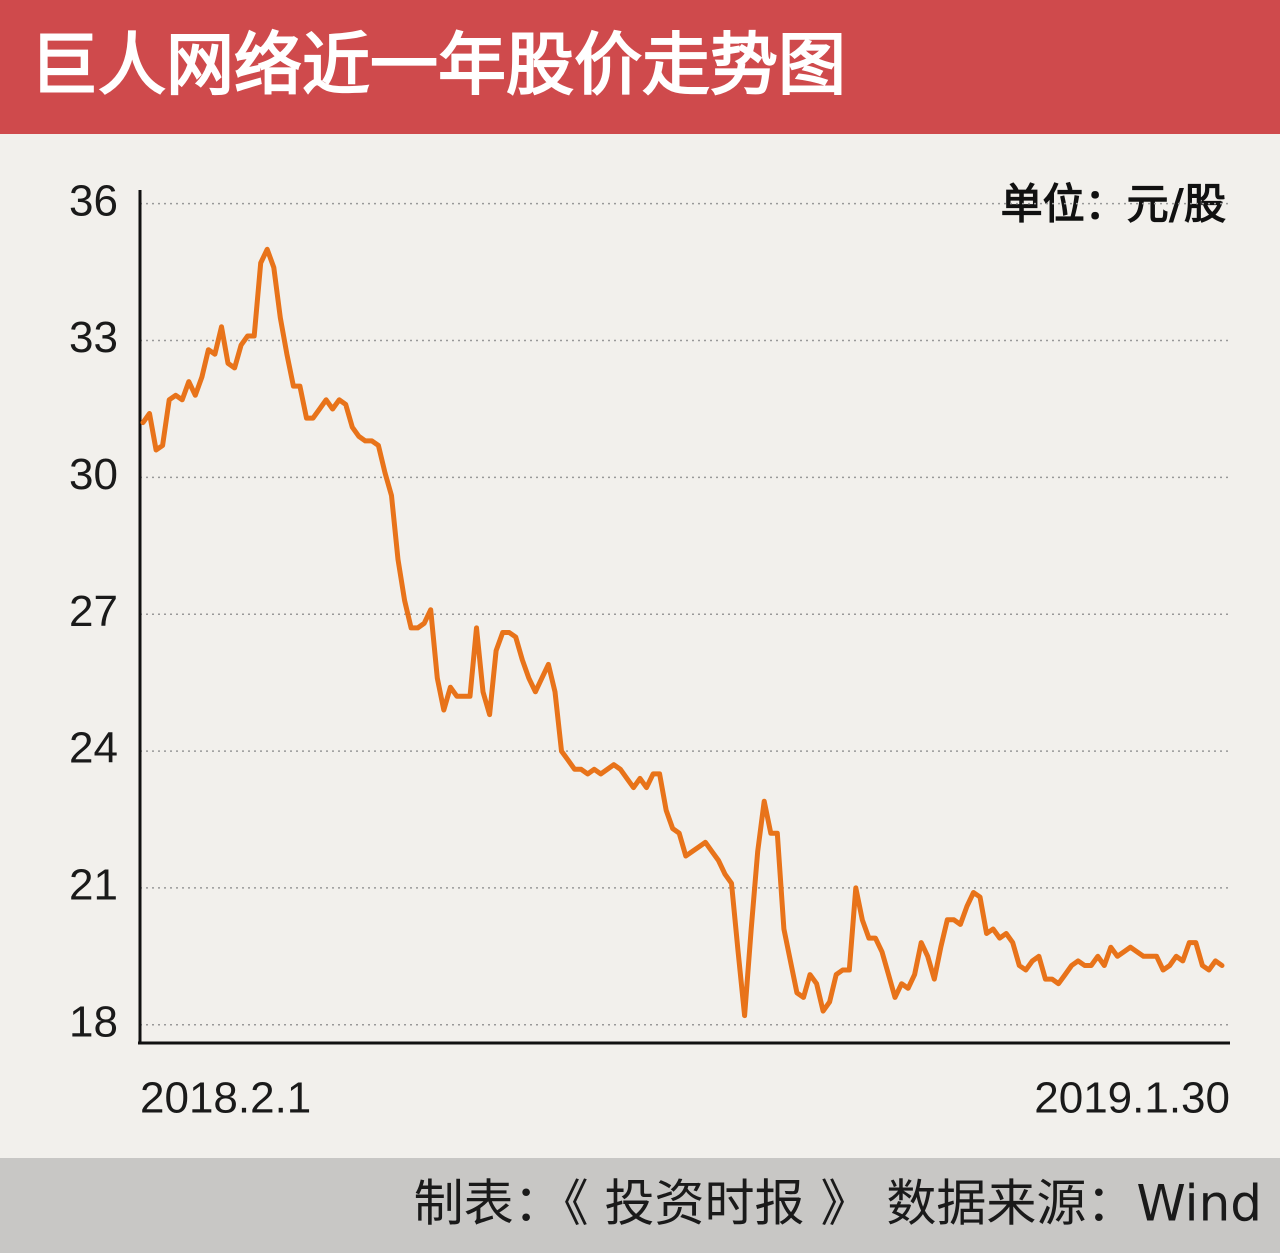 This screenshot has width=1280, height=1253. Describe the element at coordinates (93, 885) in the screenshot. I see `y-tick-label: 21` at that location.